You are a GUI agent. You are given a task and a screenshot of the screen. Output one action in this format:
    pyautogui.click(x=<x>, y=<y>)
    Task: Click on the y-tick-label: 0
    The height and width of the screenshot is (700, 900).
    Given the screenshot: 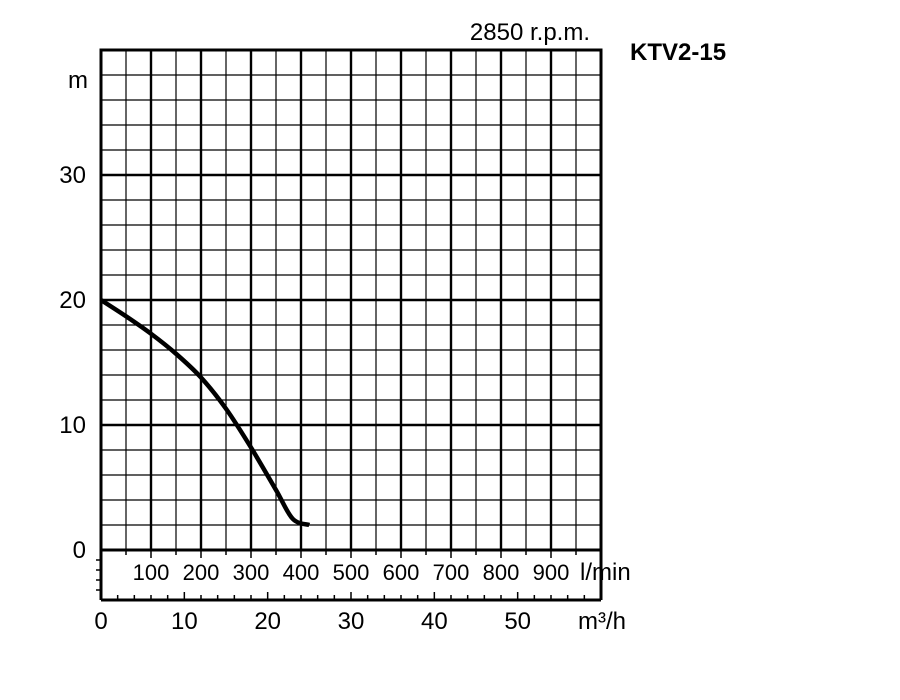 What is the action you would take?
    pyautogui.click(x=79, y=550)
    